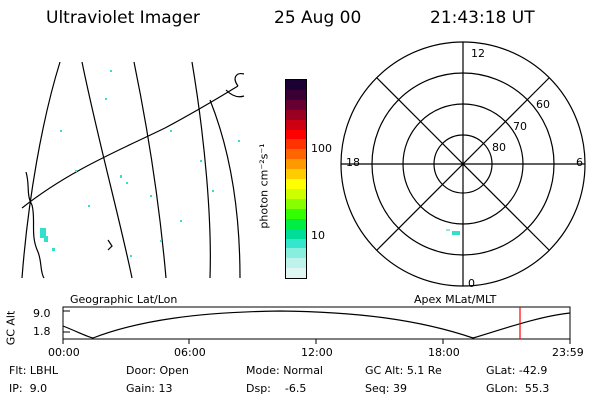 The height and width of the screenshot is (400, 600). What do you see at coordinates (471, 283) in the screenshot?
I see `mlt-label-0: 0` at bounding box center [471, 283].